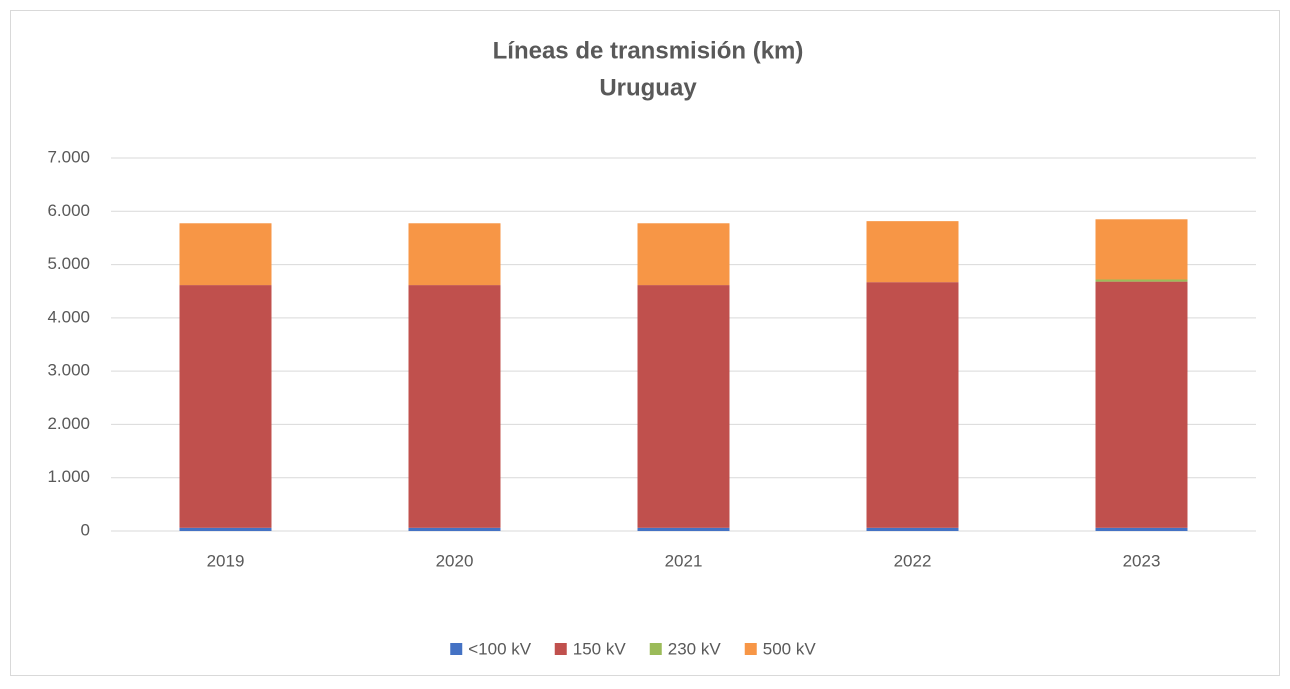 The image size is (1290, 689). Describe the element at coordinates (600, 648) in the screenshot. I see `legend-label: 150 kV` at that location.